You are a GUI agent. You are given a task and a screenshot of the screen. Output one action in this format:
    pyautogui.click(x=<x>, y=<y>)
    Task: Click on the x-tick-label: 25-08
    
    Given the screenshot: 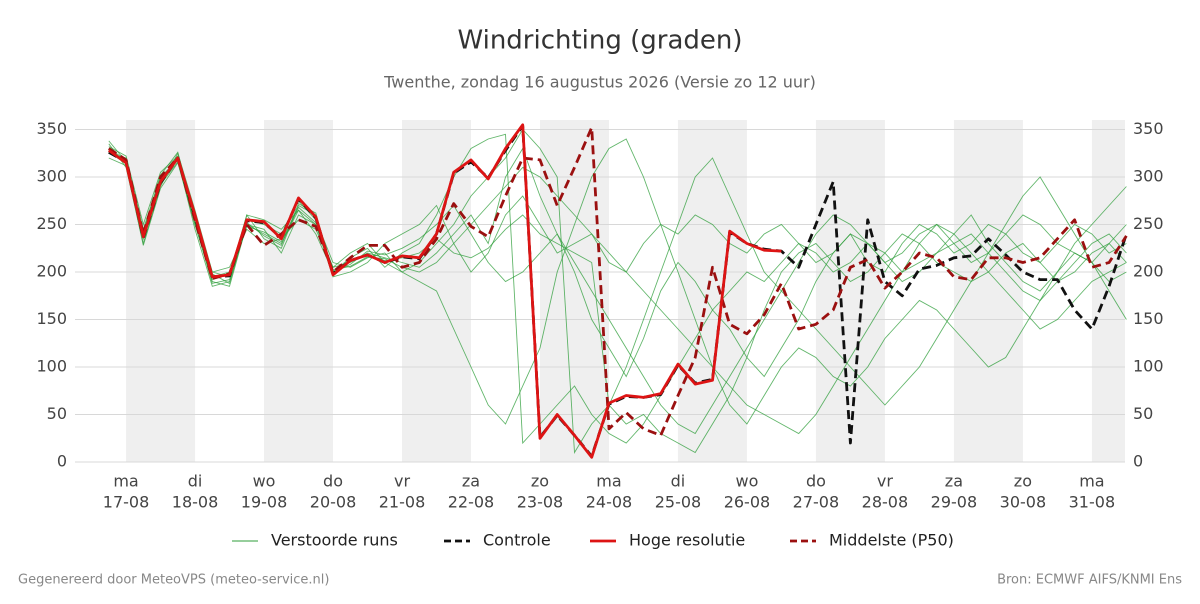 What is the action you would take?
    pyautogui.click(x=678, y=502)
    